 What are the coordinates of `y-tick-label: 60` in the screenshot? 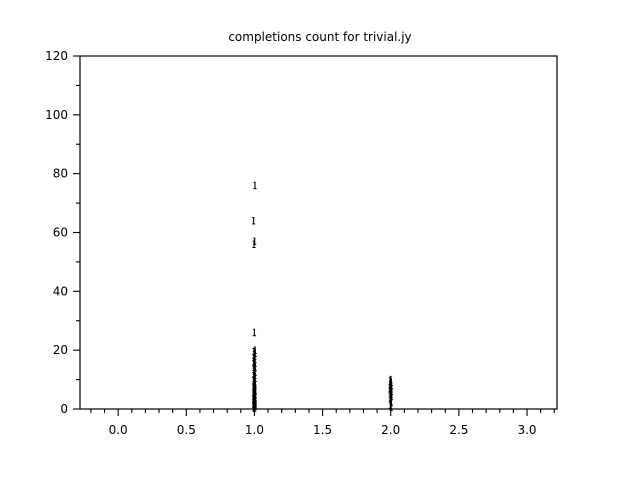 It's located at (60, 233).